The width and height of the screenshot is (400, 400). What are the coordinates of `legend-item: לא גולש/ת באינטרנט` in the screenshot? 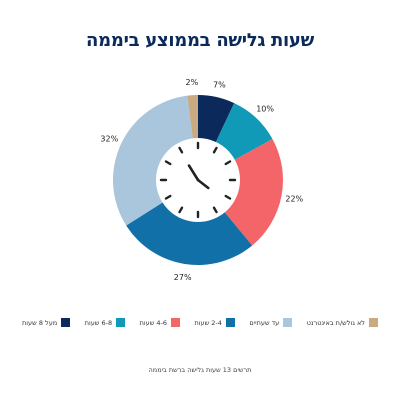 It's located at (342, 322).